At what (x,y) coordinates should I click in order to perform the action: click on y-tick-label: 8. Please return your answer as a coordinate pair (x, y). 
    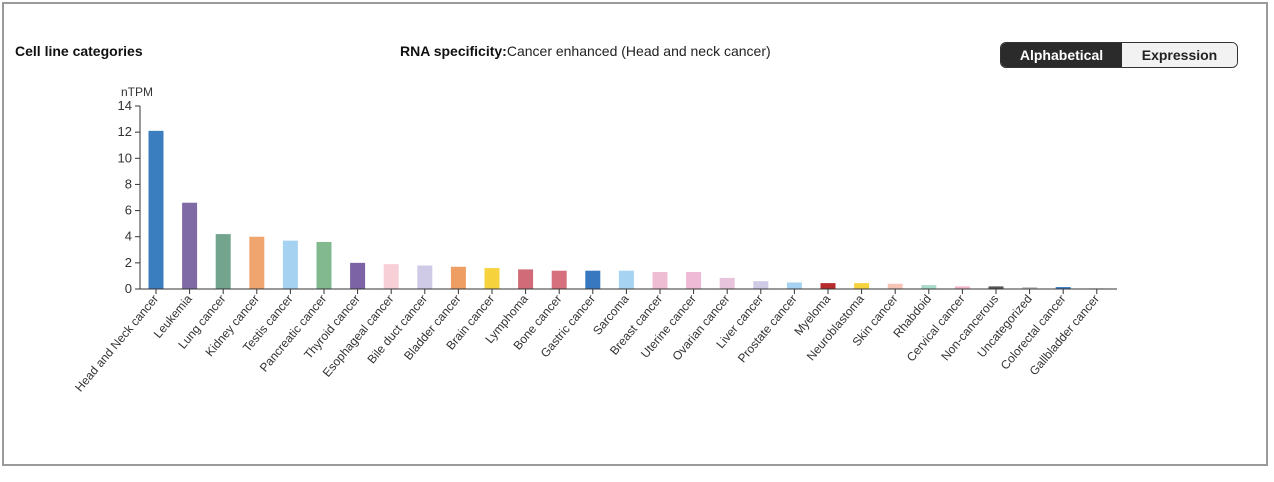
    Looking at the image, I should click on (128, 183).